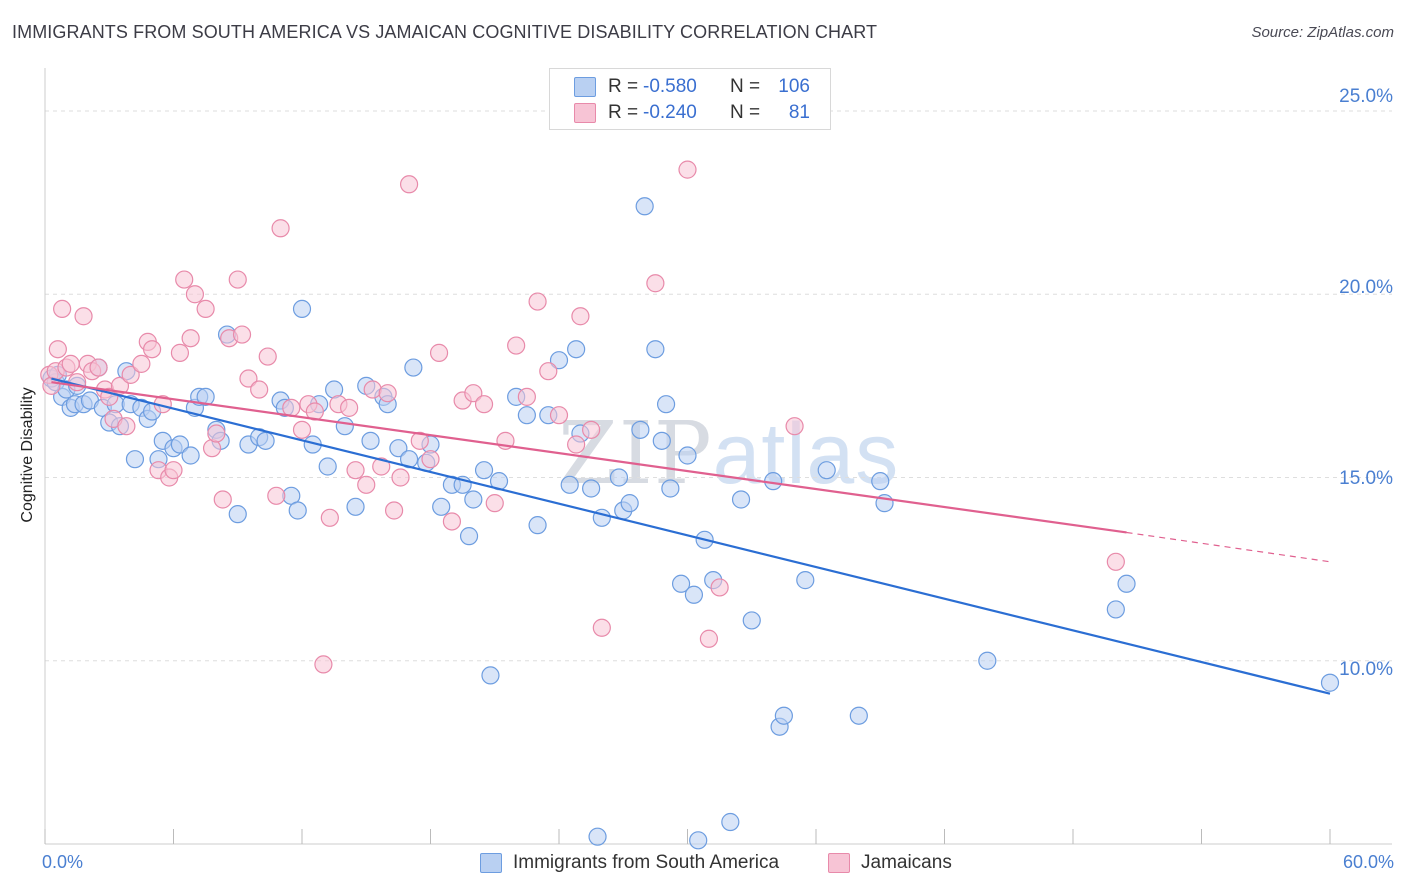 The height and width of the screenshot is (892, 1406). What do you see at coordinates (623, 112) in the screenshot?
I see `legend-r-label: R =` at bounding box center [623, 112].